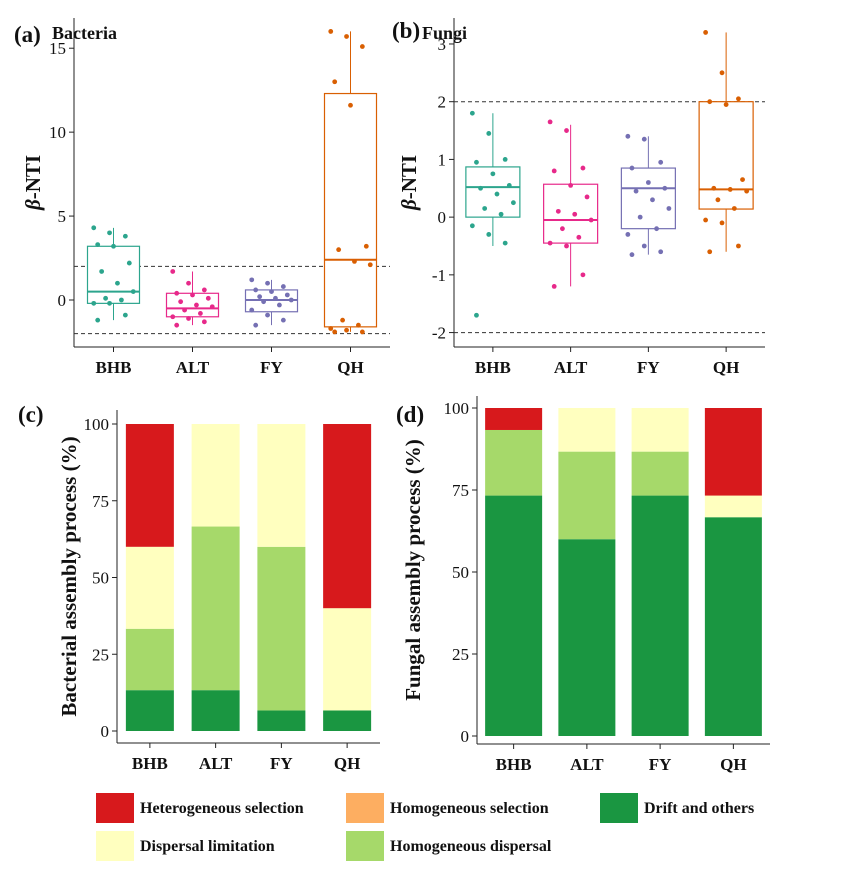 This screenshot has width=865, height=871. I want to click on panel-title: Bacteria, so click(84, 33).